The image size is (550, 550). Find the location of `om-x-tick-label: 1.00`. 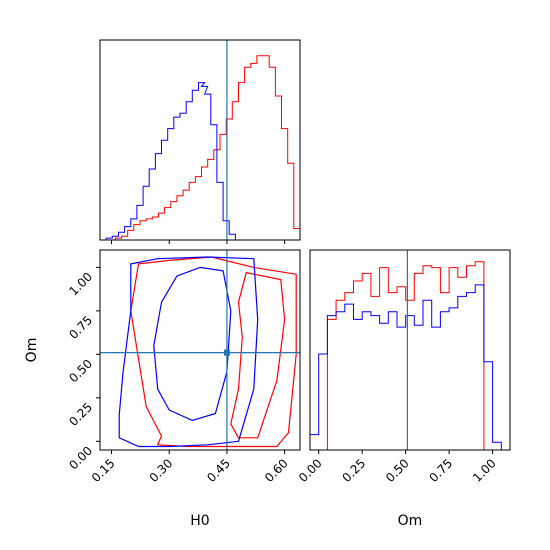

om-x-tick-label: 1.00 is located at coordinates (484, 470).